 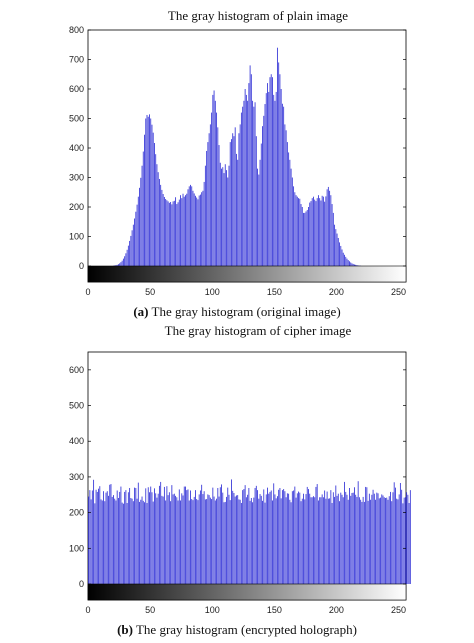 What do you see at coordinates (76, 30) in the screenshot?
I see `y-tick-label: 800` at bounding box center [76, 30].